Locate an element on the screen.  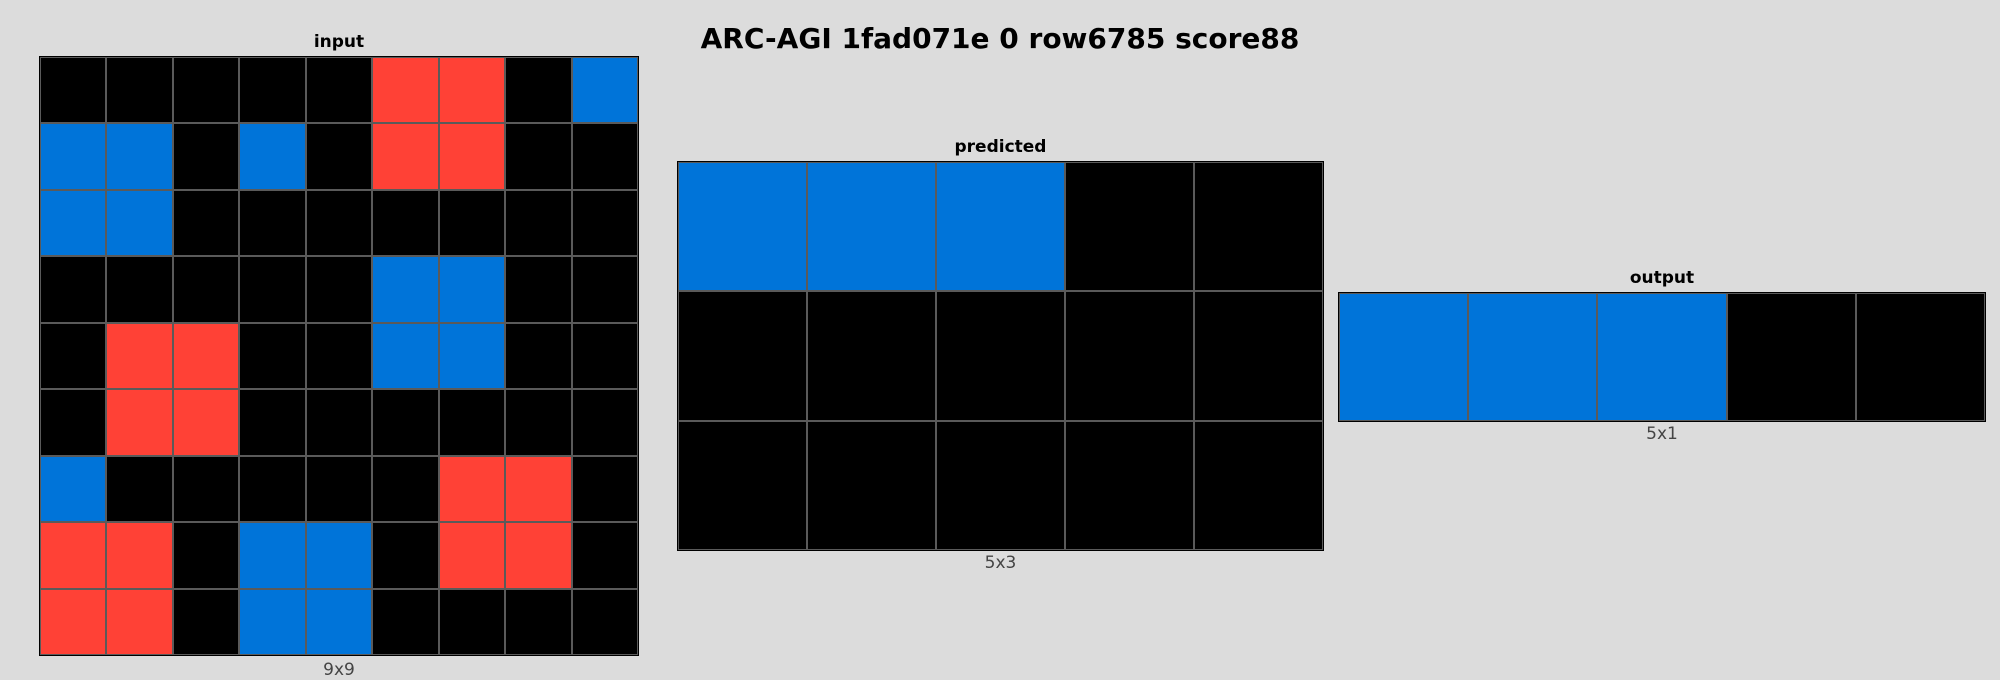
input-size-label: 9x9 is located at coordinates (339, 670).